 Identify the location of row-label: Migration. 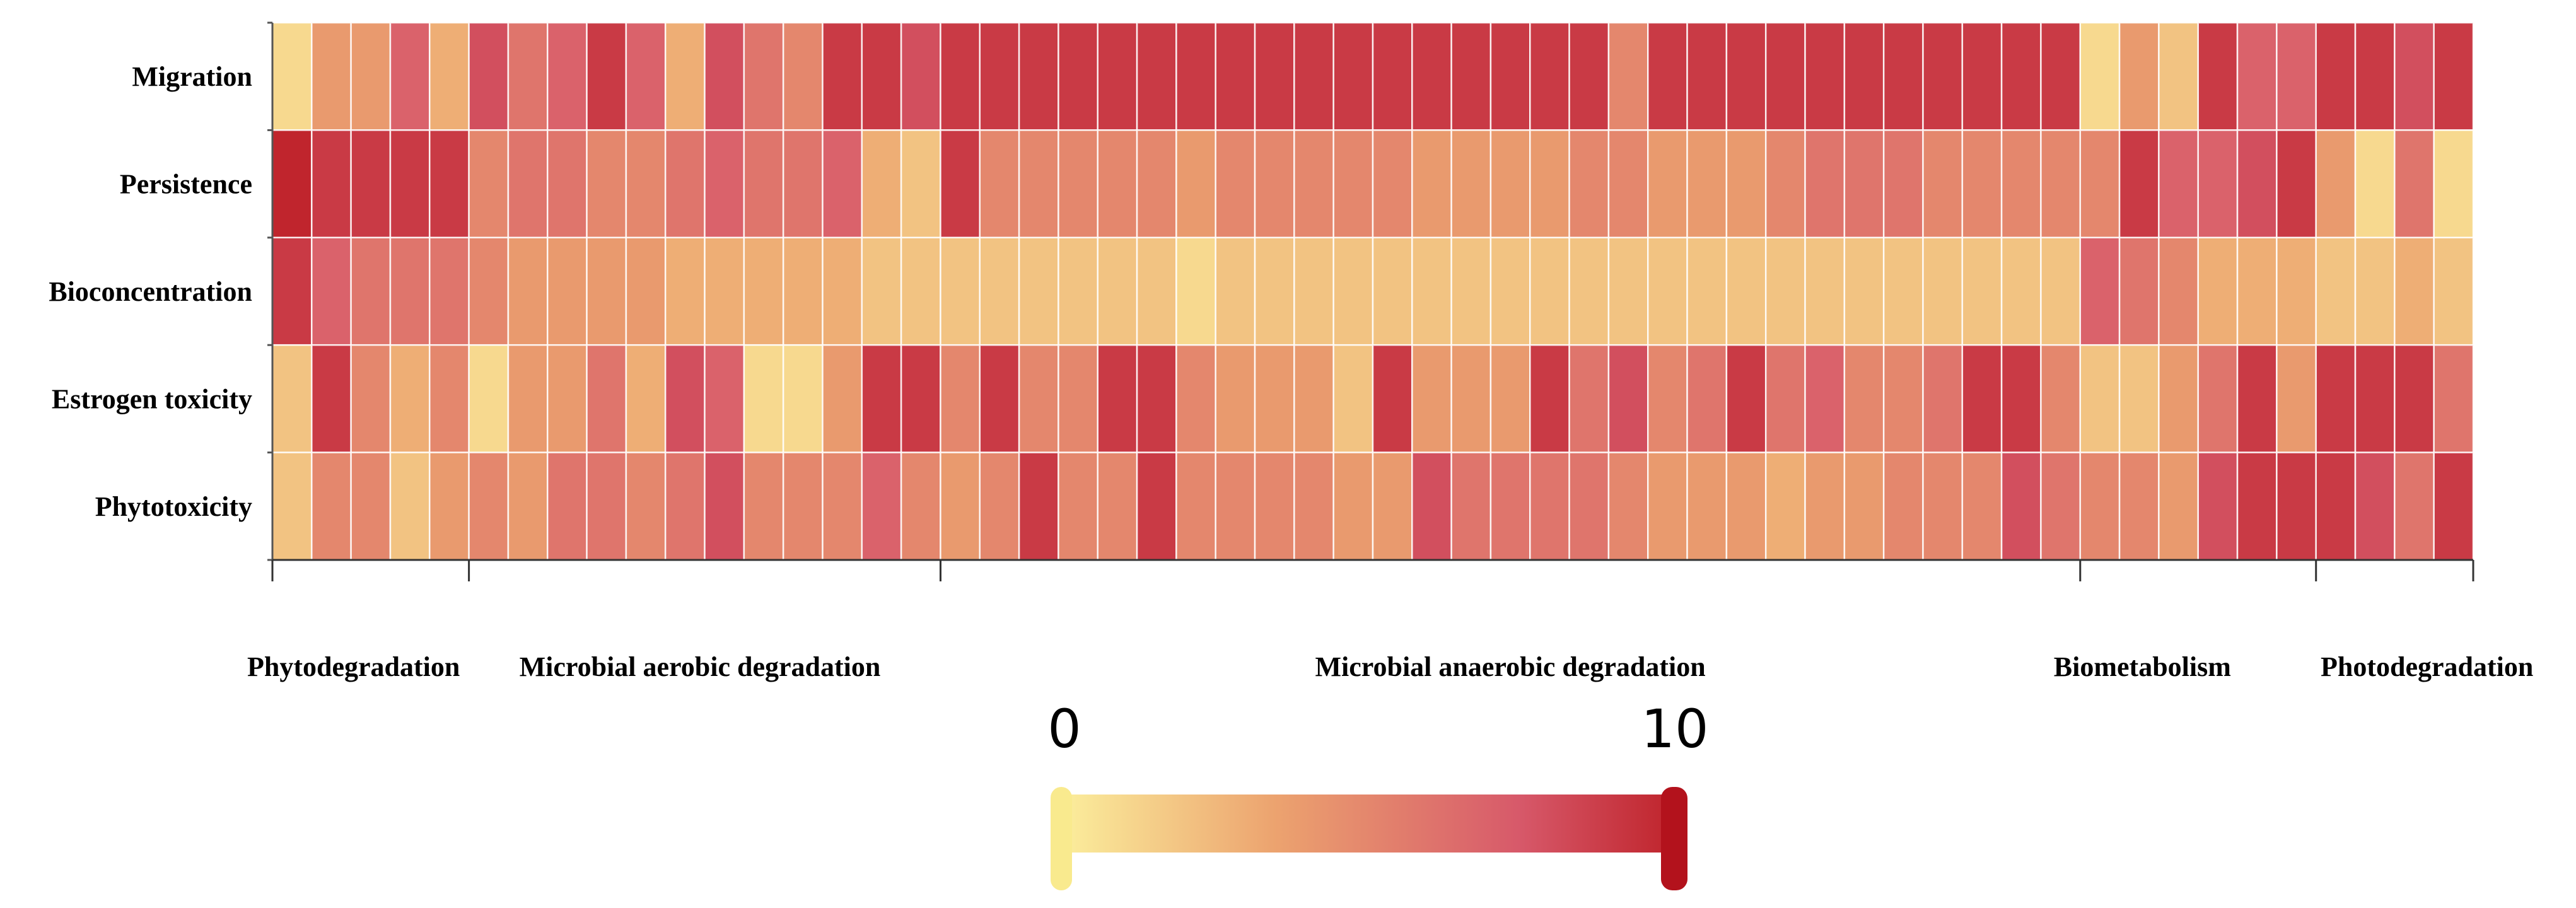
(192, 76).